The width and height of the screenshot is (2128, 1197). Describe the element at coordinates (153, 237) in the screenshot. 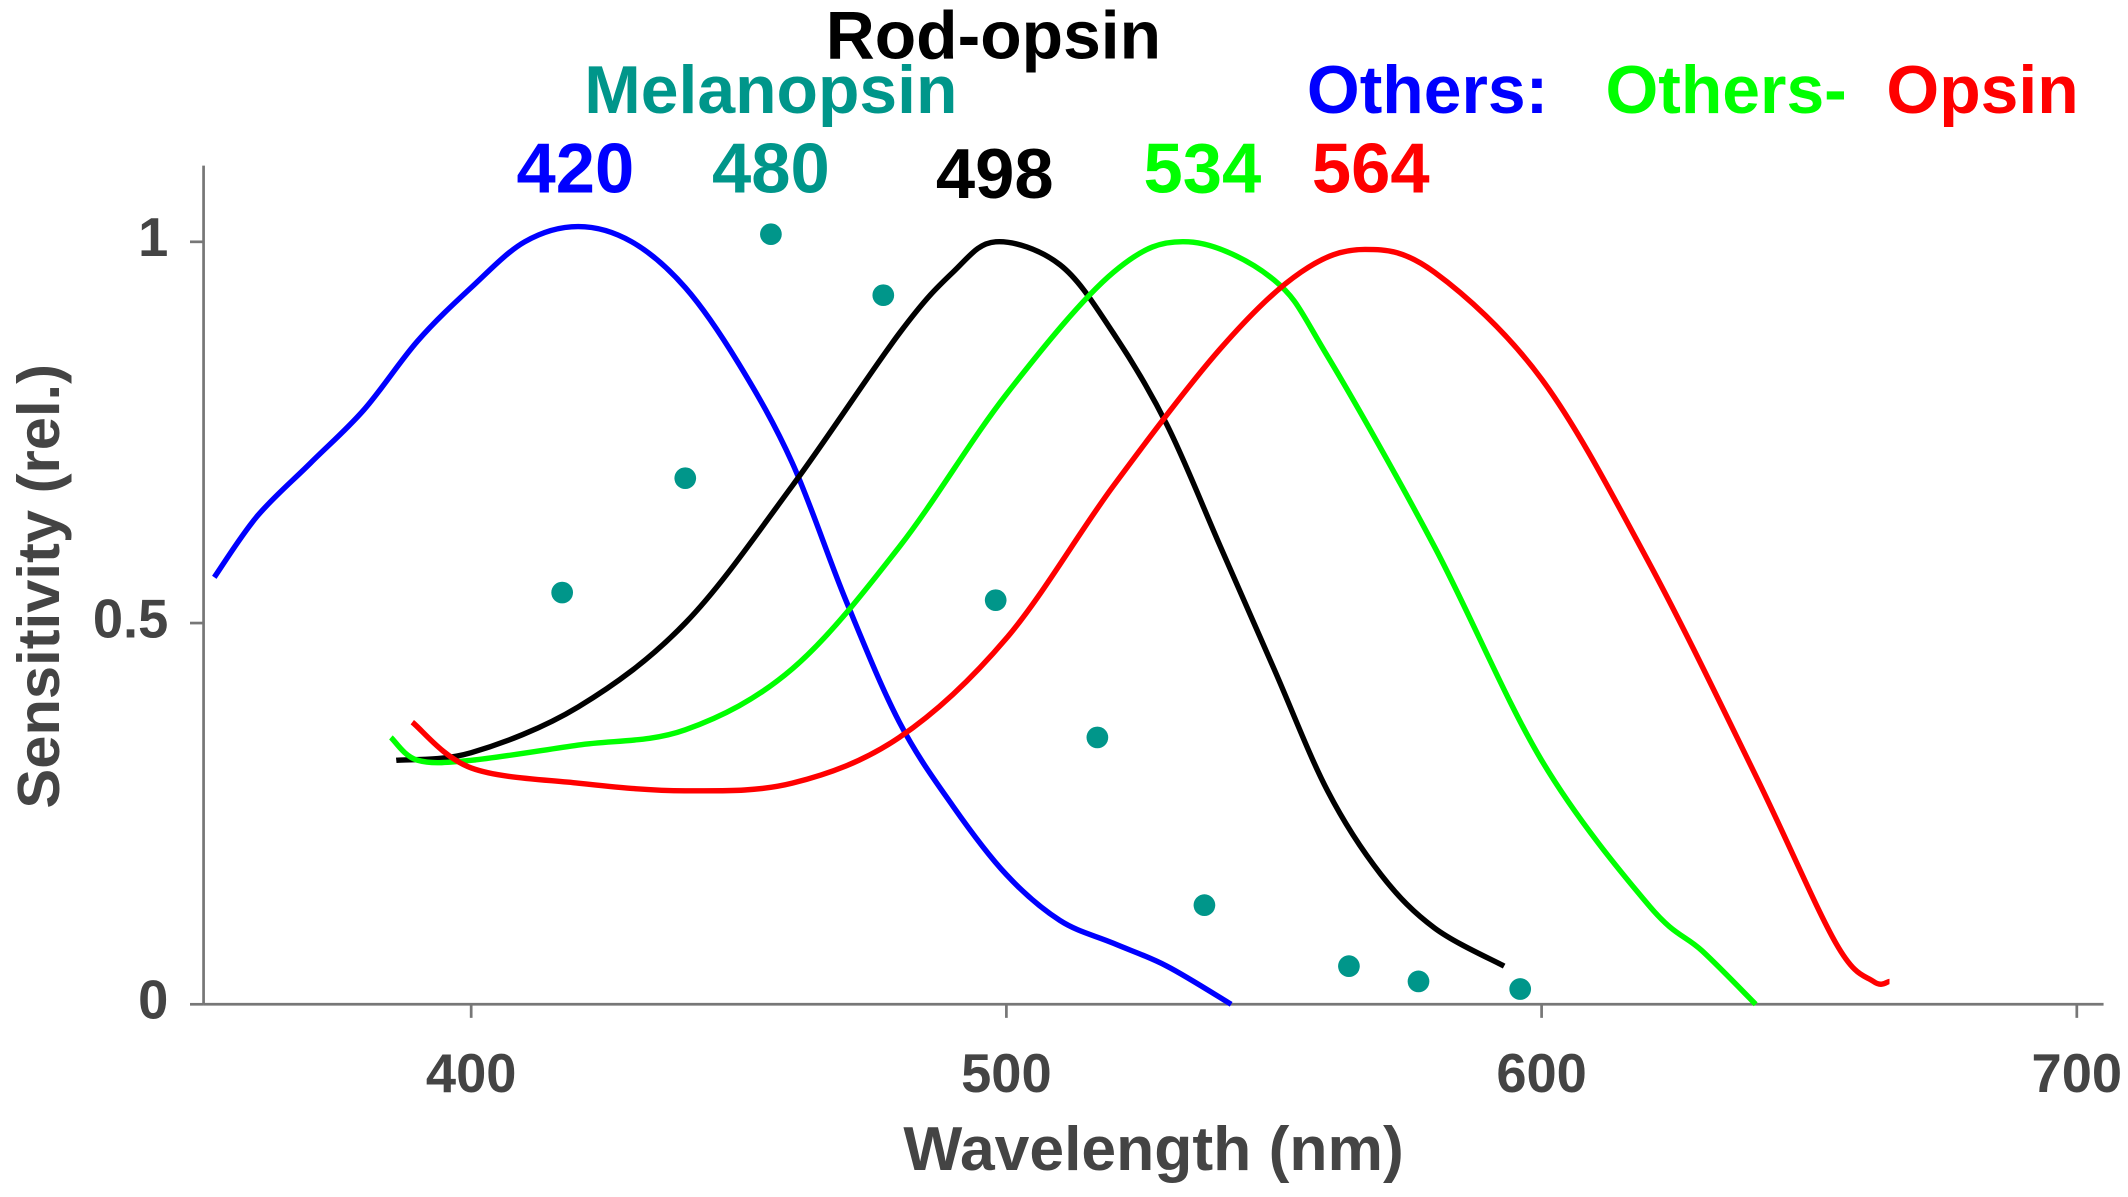

I see `y-tick-label: 1` at that location.